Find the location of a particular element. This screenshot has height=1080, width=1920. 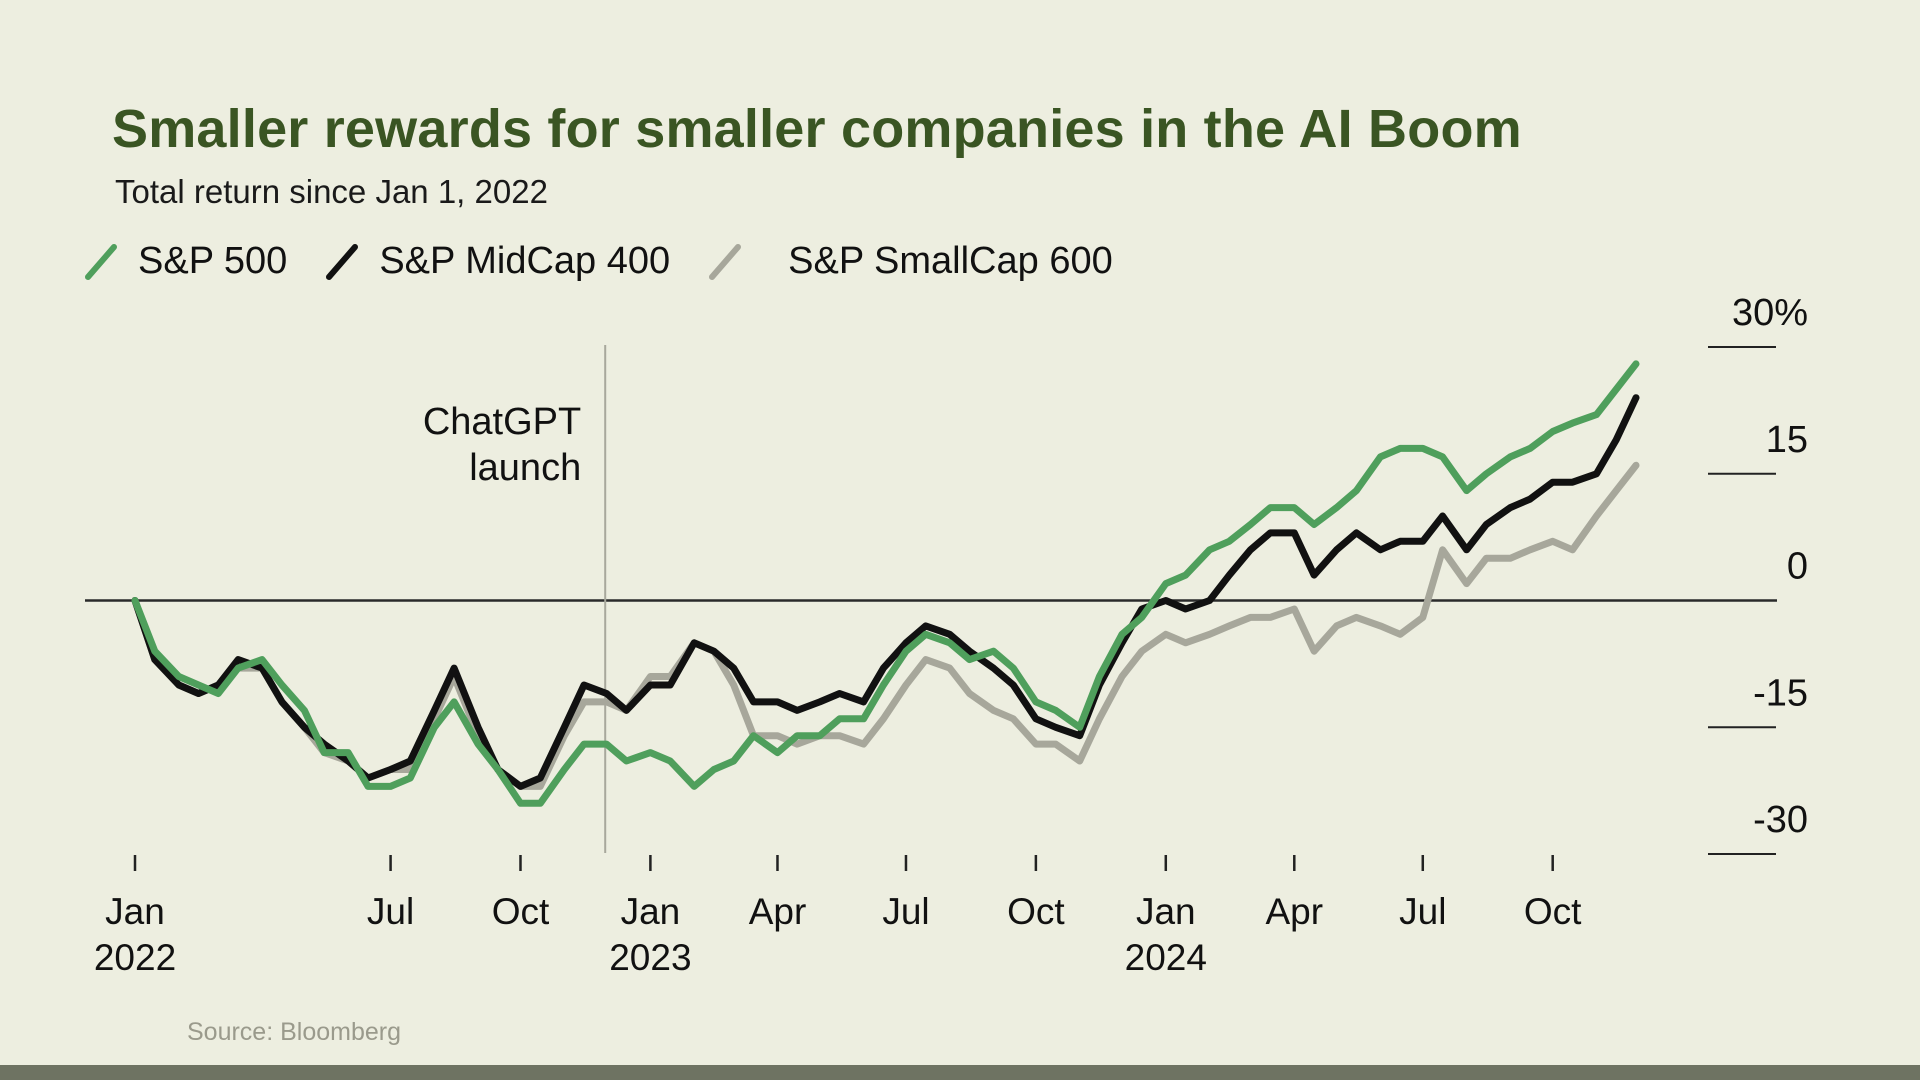

legend-swatch-sp600 is located at coordinates (725, 262).